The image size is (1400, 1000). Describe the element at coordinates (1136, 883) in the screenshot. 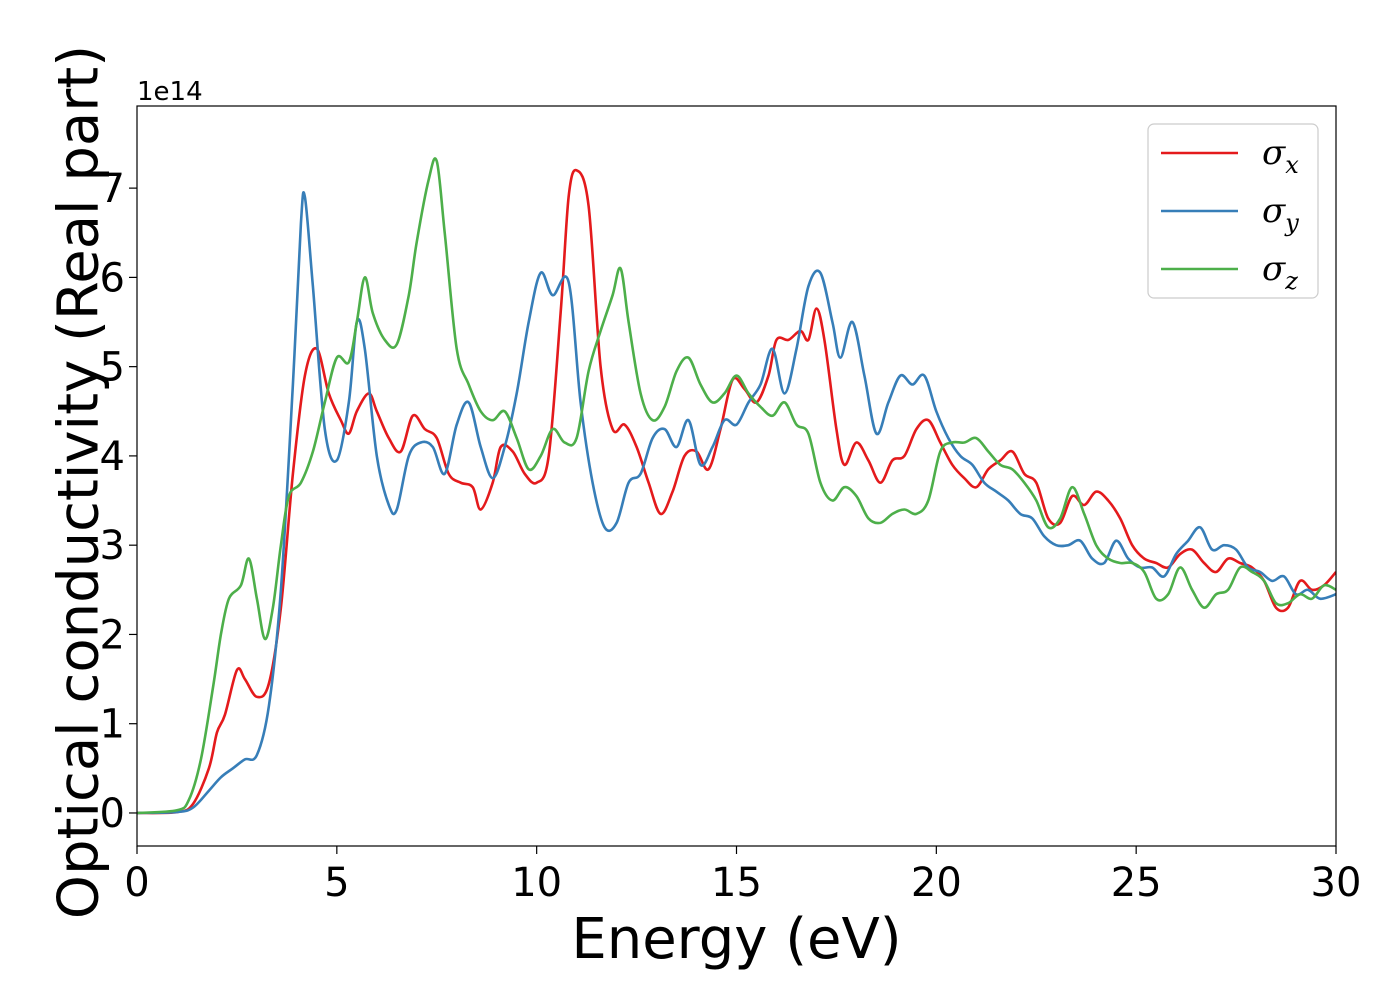

I see `x-tick-label: 25` at that location.